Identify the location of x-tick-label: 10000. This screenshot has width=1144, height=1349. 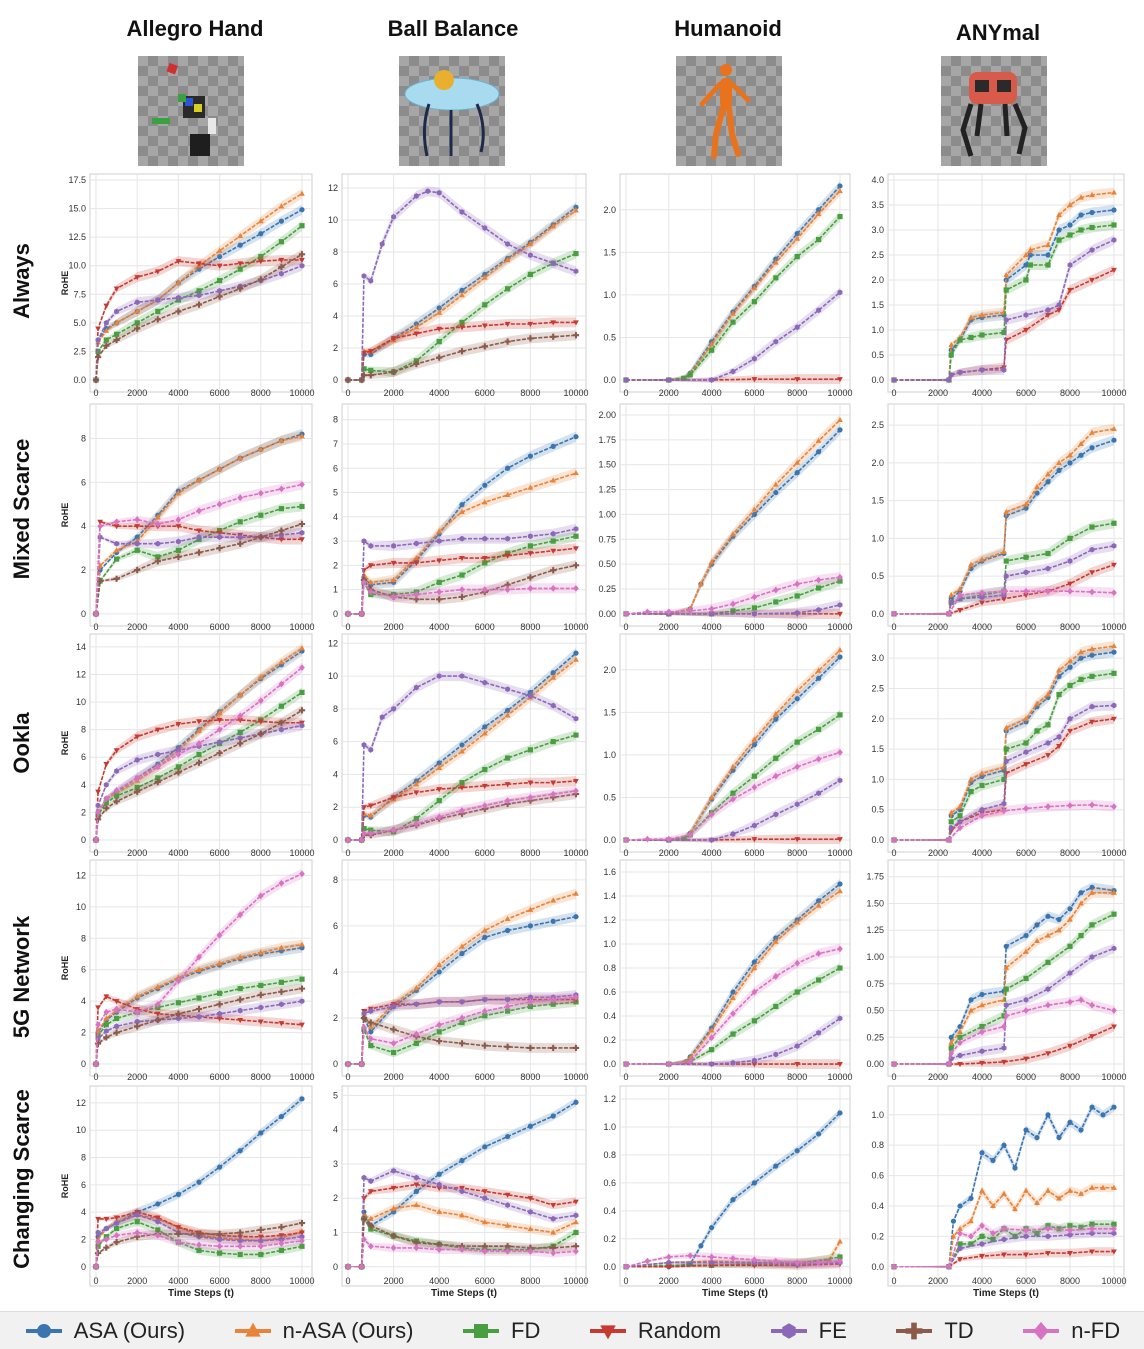
(1113, 1281).